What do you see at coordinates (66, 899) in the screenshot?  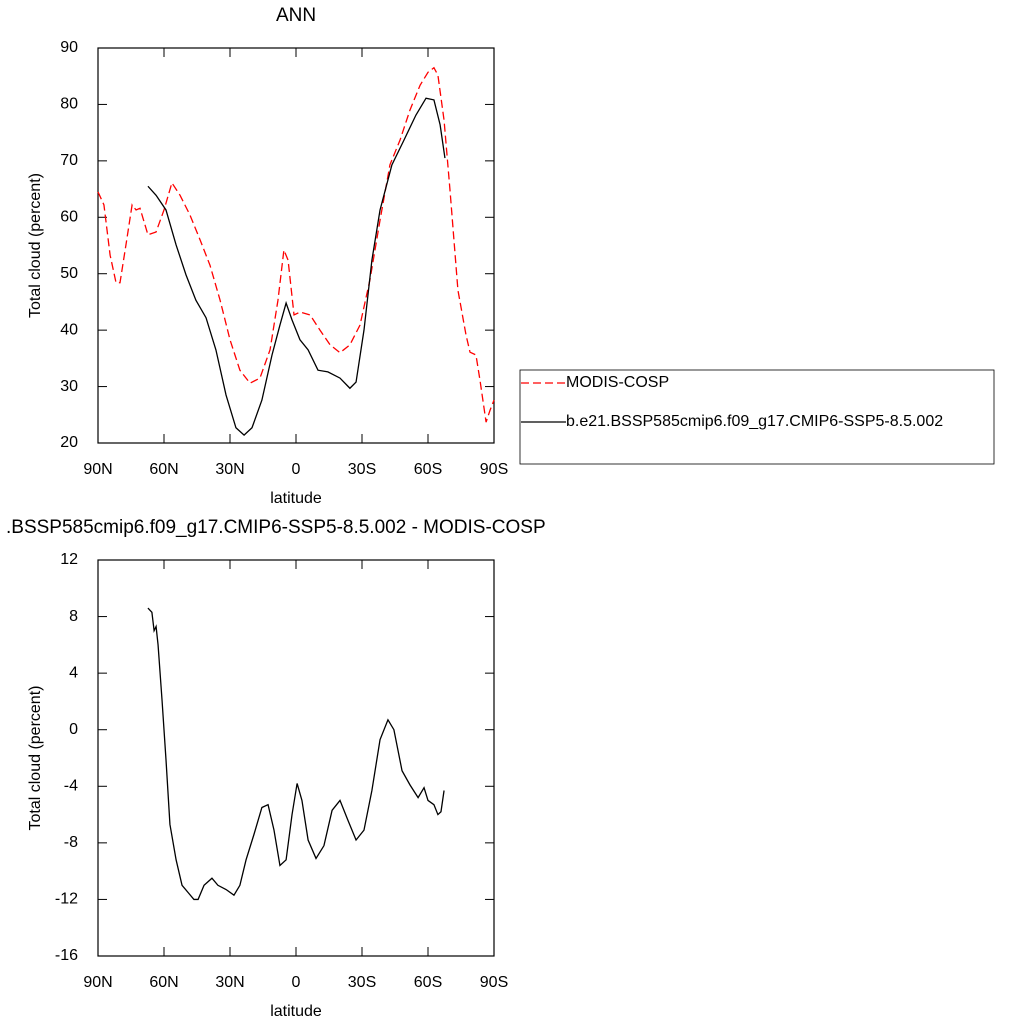 I see `y-tick-label: -12` at bounding box center [66, 899].